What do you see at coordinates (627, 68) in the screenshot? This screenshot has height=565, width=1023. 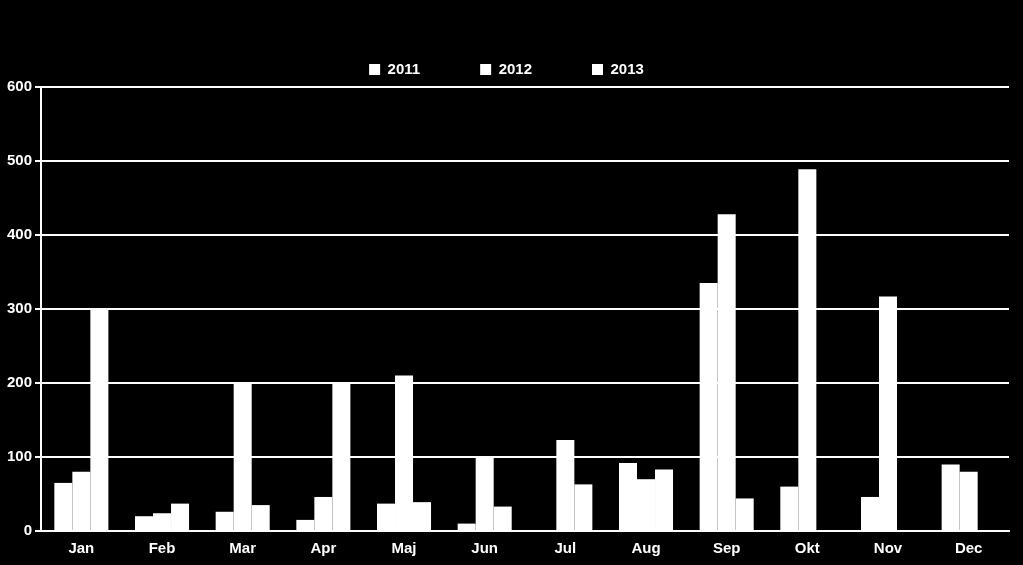 I see `legend-label: 2013` at bounding box center [627, 68].